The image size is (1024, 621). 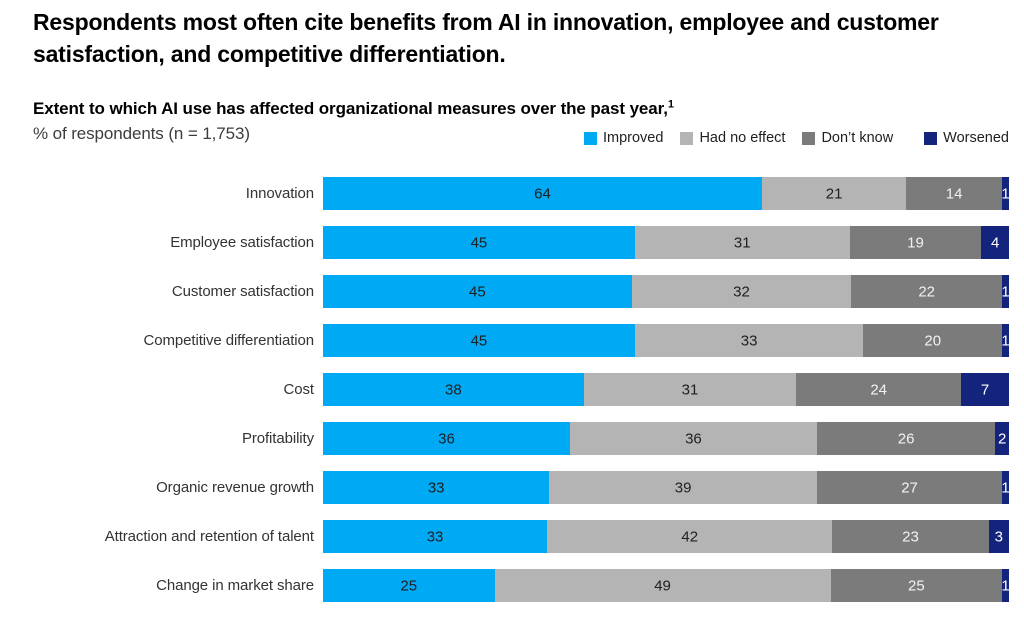 I want to click on segment-had-no-effect: 42, so click(x=690, y=536).